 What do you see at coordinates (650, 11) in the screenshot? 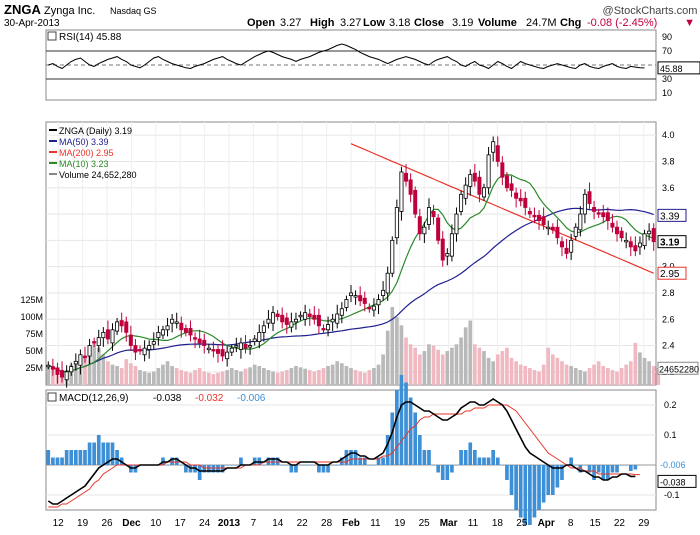
I see `watermark: @StockCharts.com` at bounding box center [650, 11].